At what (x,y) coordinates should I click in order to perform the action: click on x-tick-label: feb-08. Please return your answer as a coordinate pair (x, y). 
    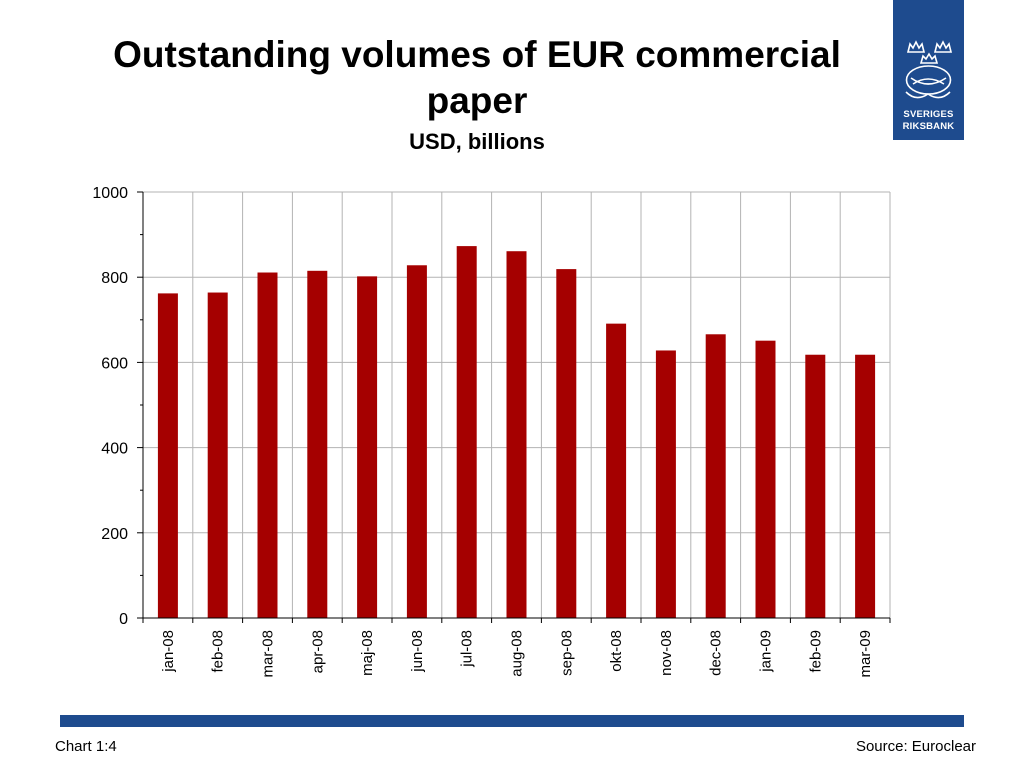
    Looking at the image, I should click on (218, 651).